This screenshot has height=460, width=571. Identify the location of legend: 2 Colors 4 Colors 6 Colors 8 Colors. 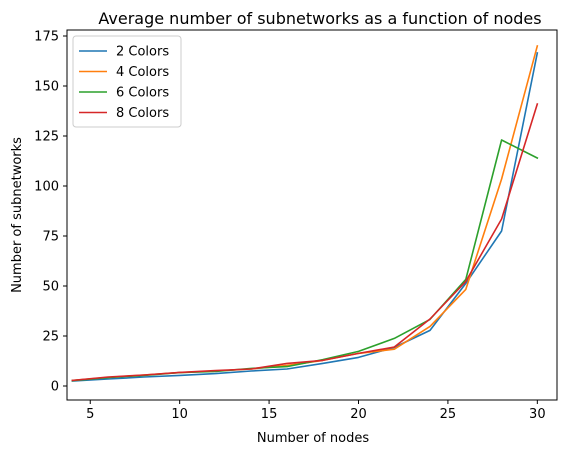
(127, 81).